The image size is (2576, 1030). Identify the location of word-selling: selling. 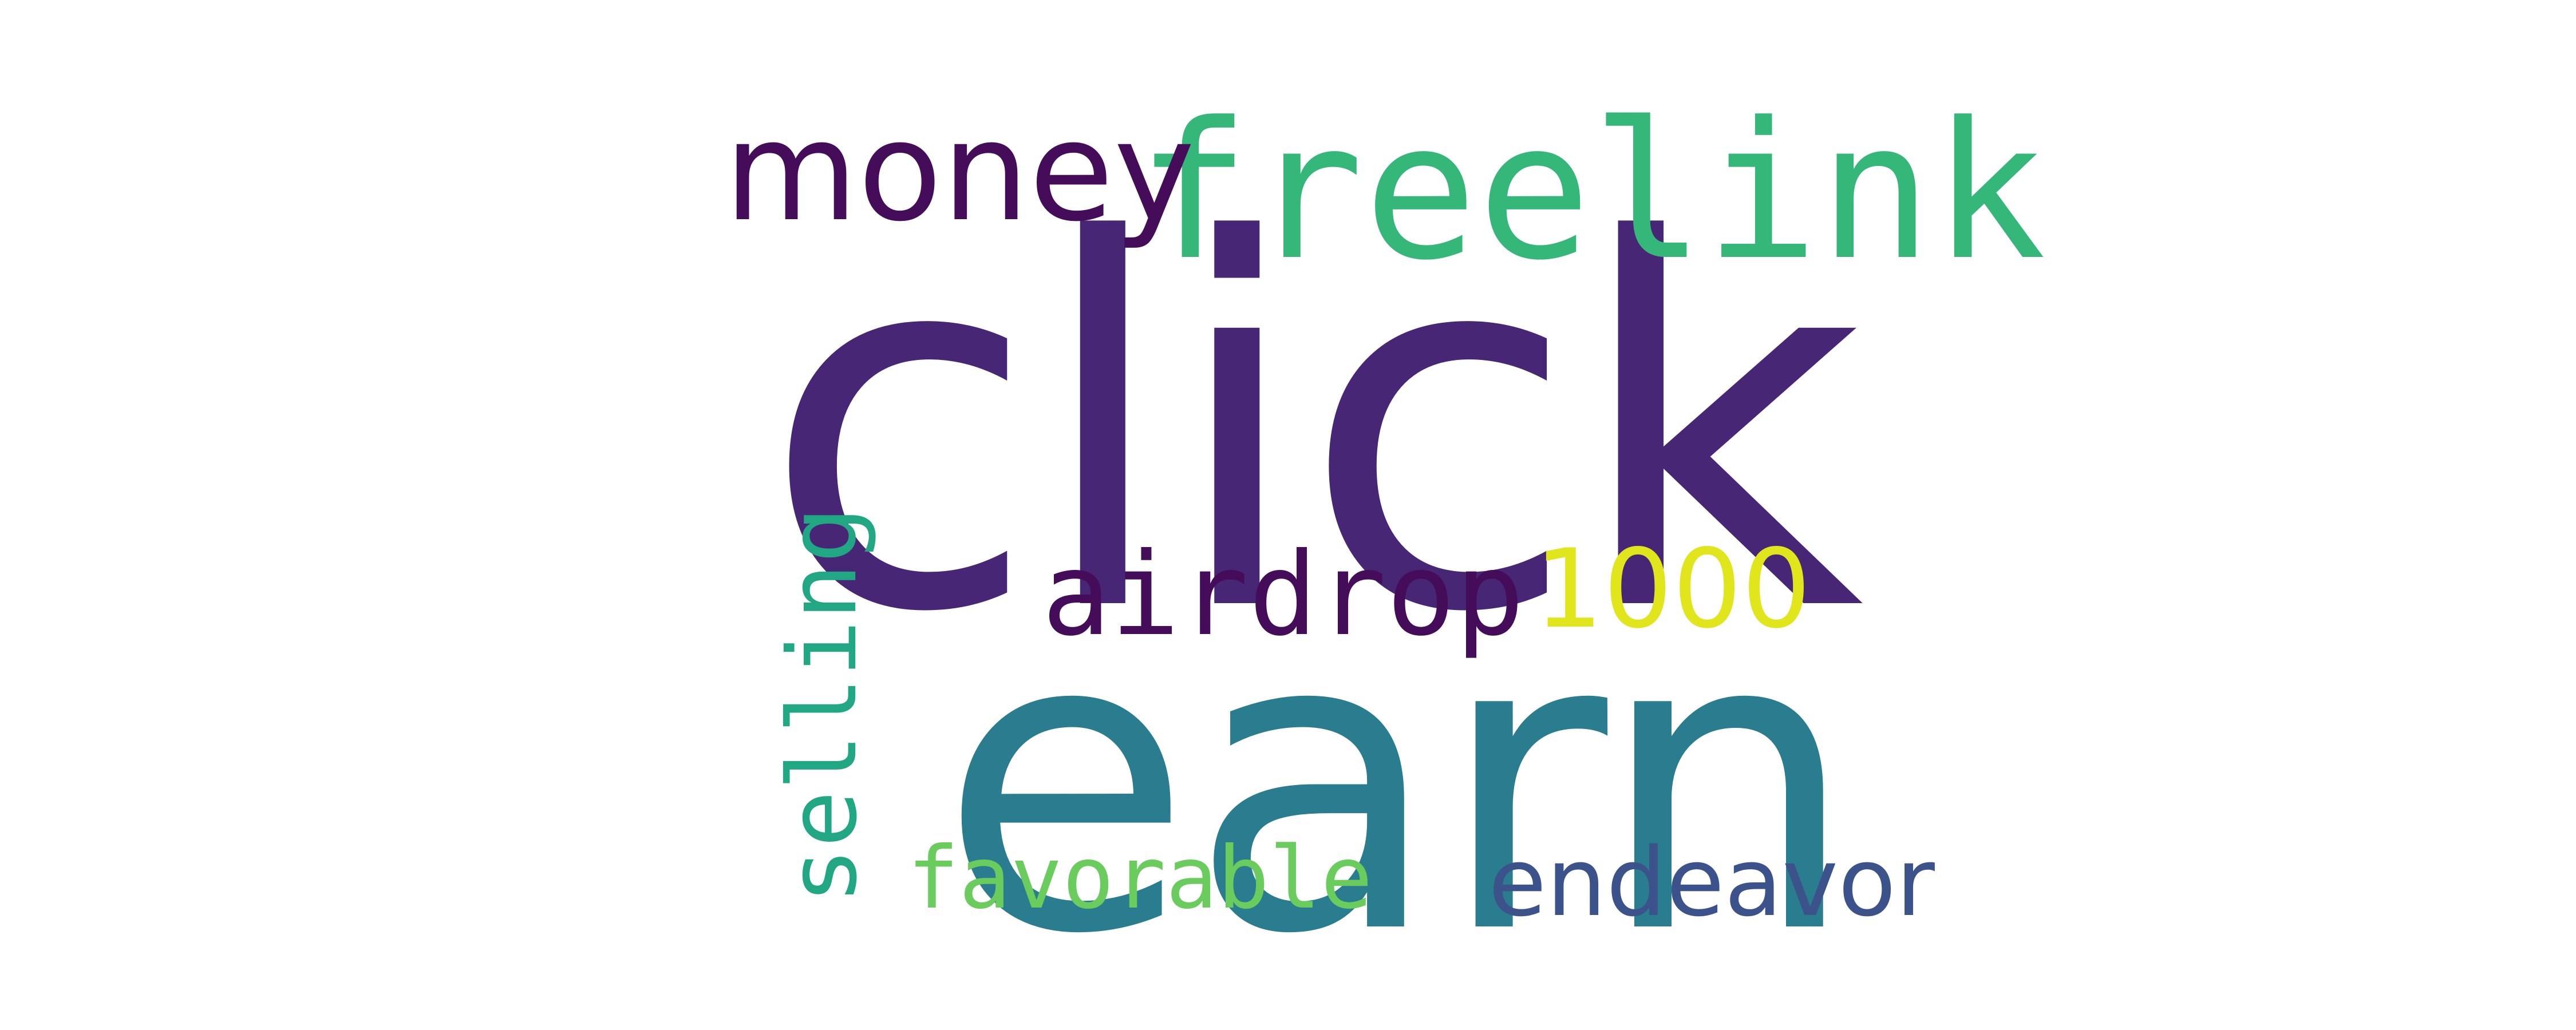
(823, 705).